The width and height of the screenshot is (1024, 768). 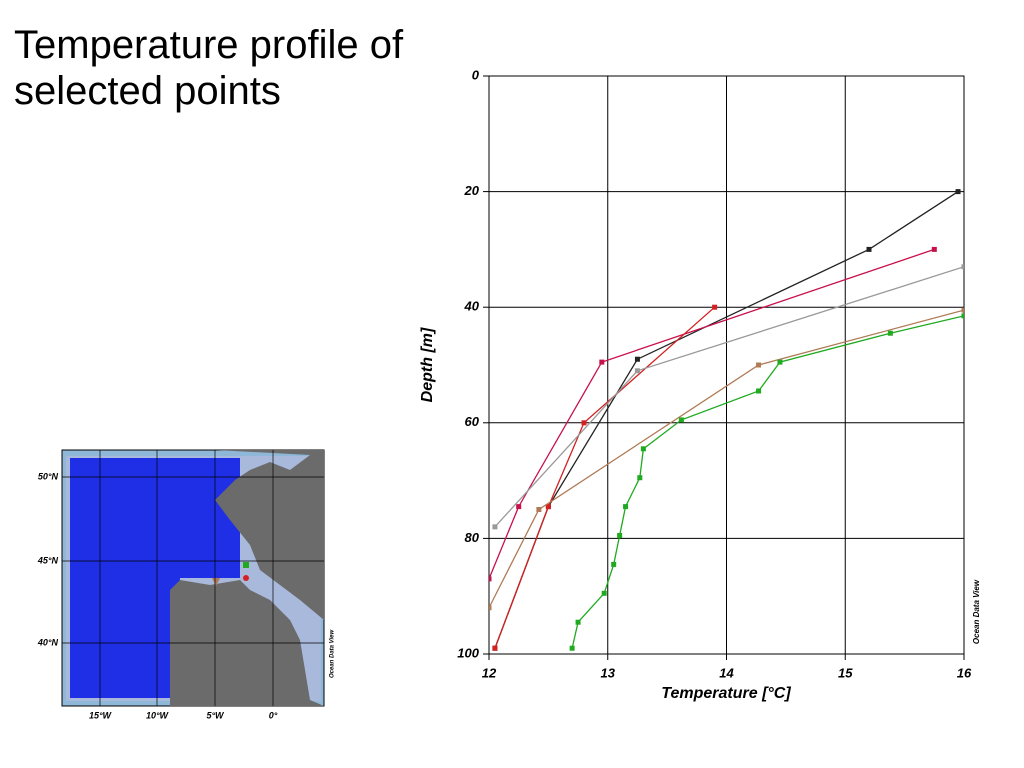 I want to click on map-credit: Ocean Data View, so click(x=333, y=654).